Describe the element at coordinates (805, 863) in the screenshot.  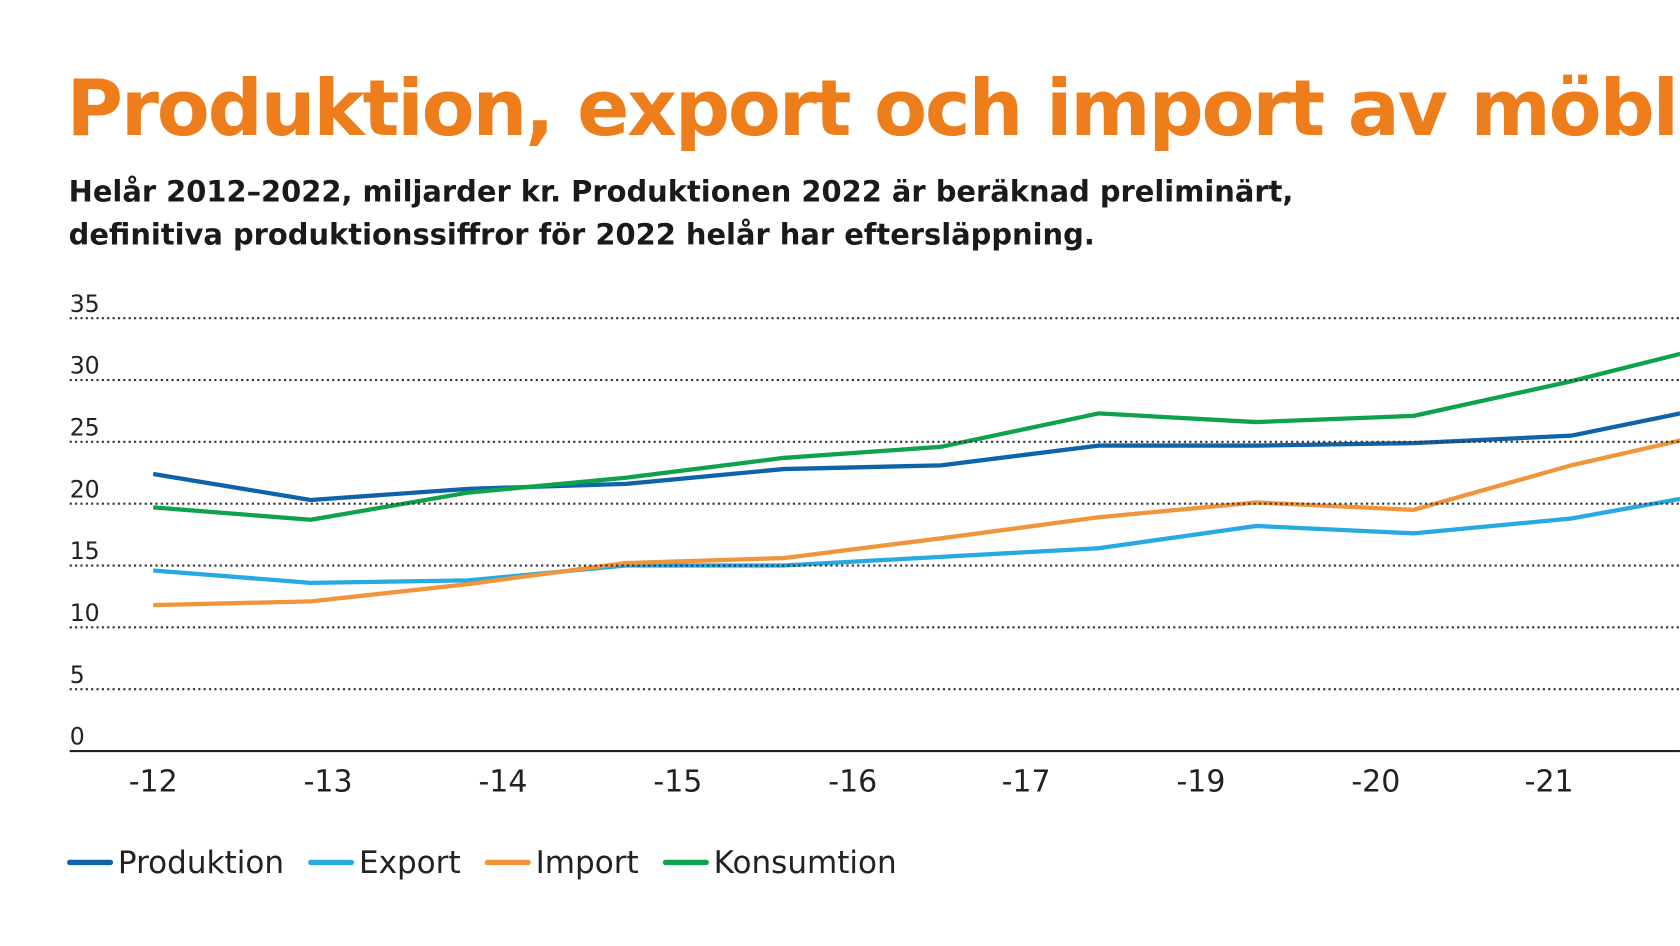
I see `legend-label: Konsumtion` at that location.